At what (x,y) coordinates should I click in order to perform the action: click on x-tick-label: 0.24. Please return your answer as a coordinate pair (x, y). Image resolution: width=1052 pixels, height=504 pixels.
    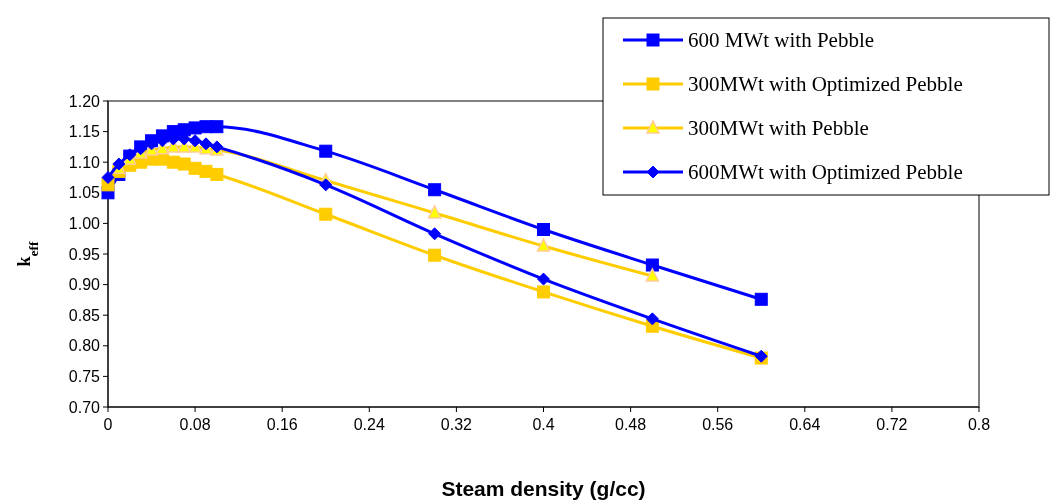
    Looking at the image, I should click on (369, 424).